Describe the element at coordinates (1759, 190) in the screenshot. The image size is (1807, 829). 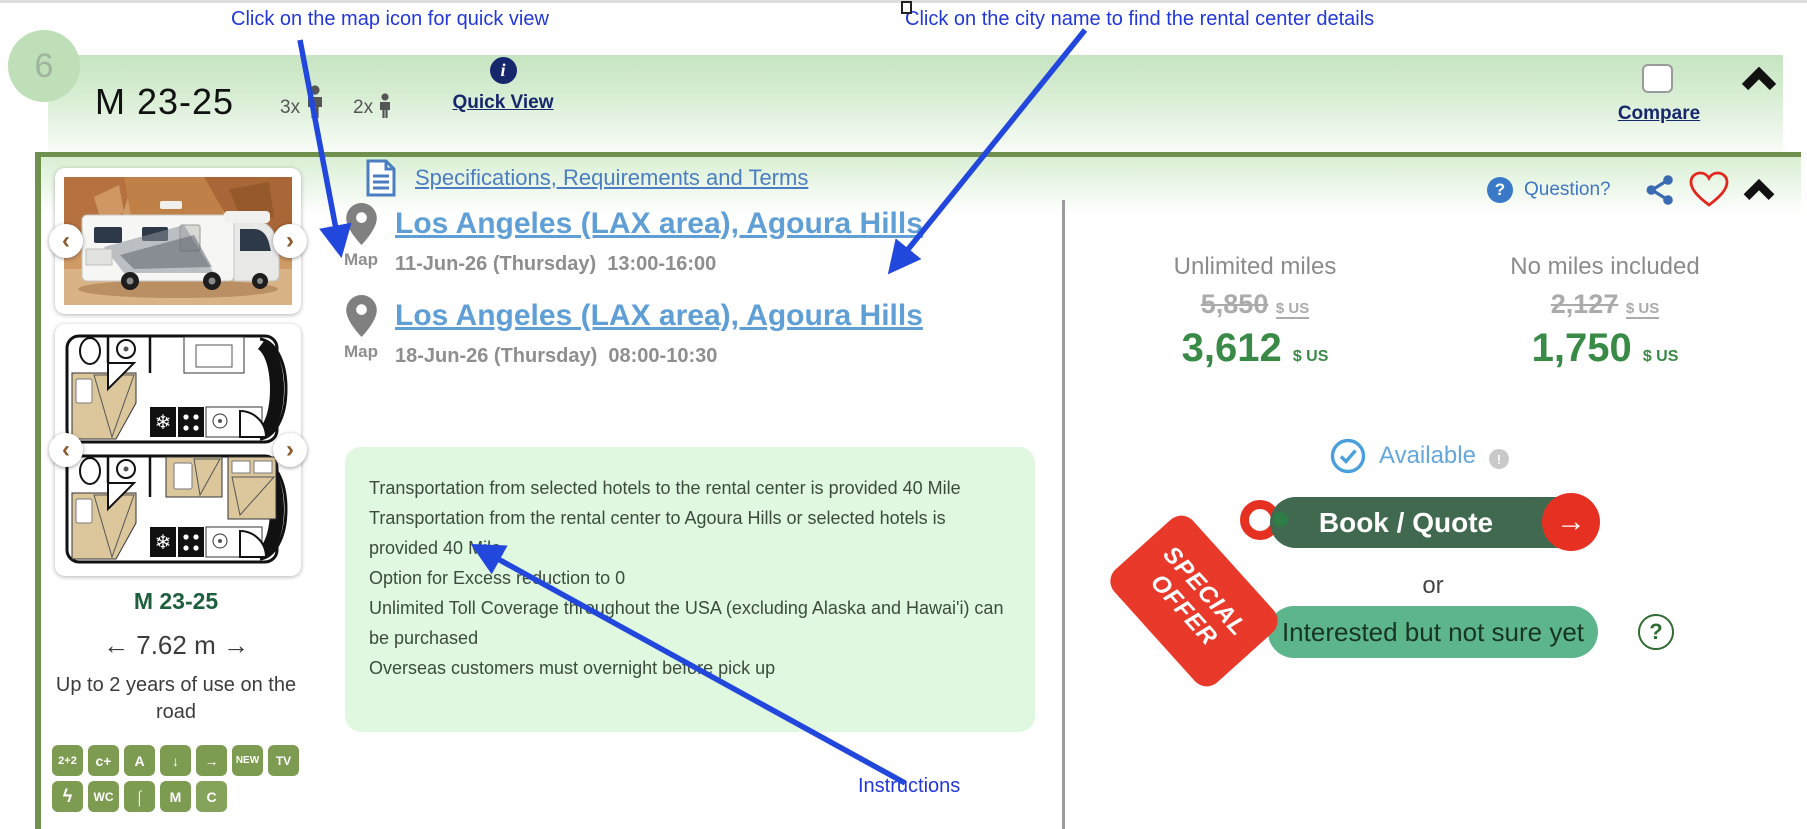
I see `card-collapse-chevron-icon` at that location.